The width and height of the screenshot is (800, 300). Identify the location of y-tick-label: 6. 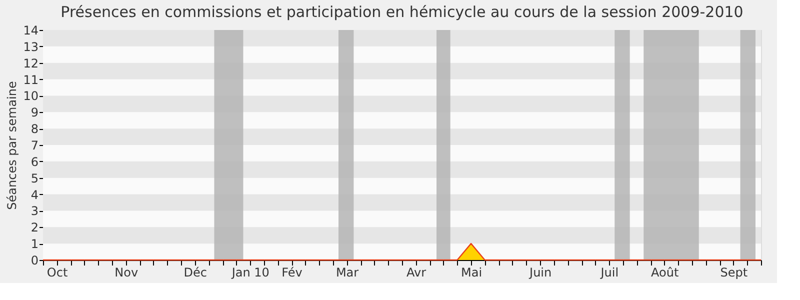
(34, 161).